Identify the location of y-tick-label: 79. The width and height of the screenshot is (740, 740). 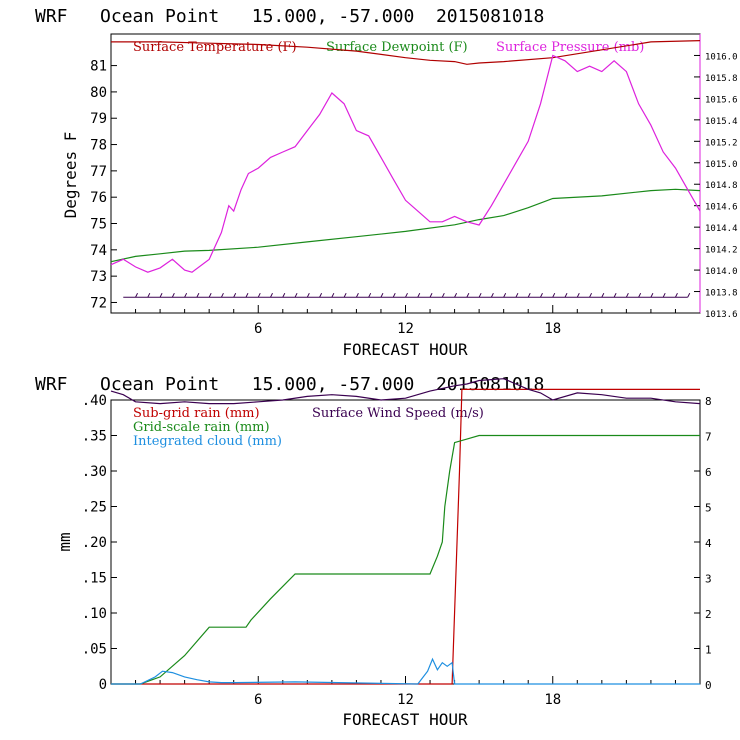
(98, 119).